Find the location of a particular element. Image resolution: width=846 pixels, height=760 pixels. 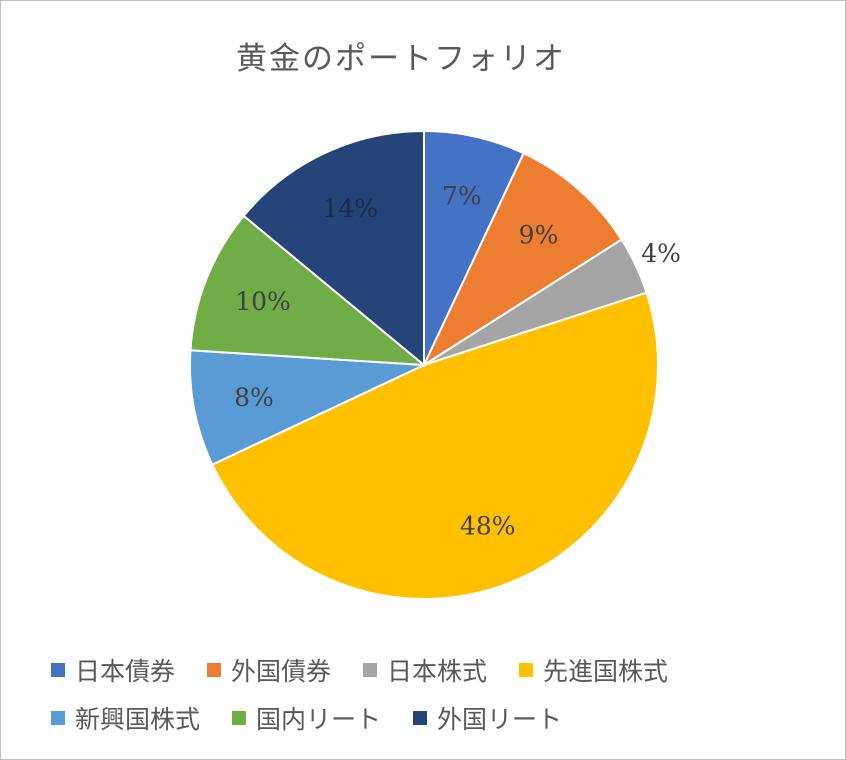

legend-item-6: 国内リート is located at coordinates (306, 718).